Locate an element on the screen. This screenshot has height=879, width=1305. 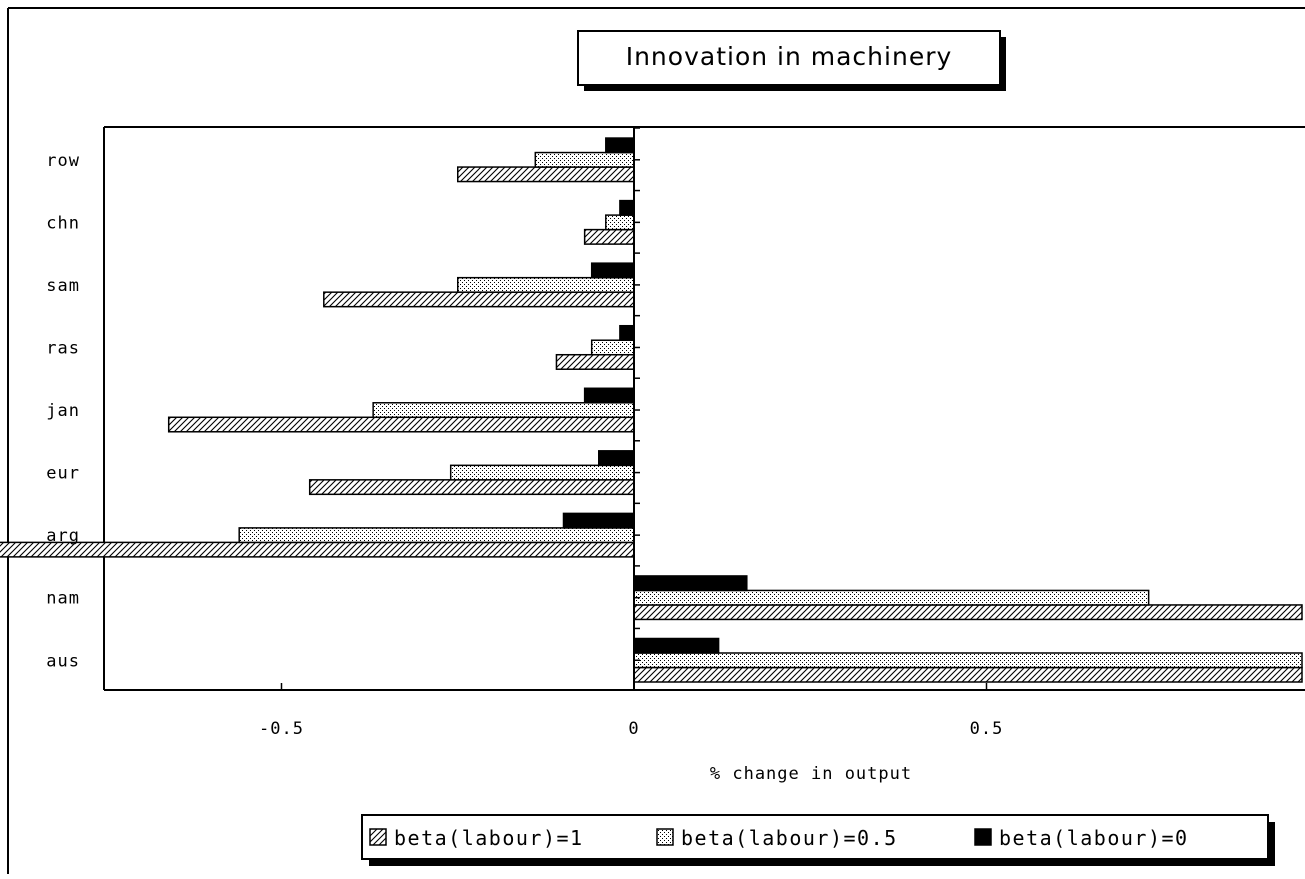
x-tick-label: 0 is located at coordinates (633, 729).